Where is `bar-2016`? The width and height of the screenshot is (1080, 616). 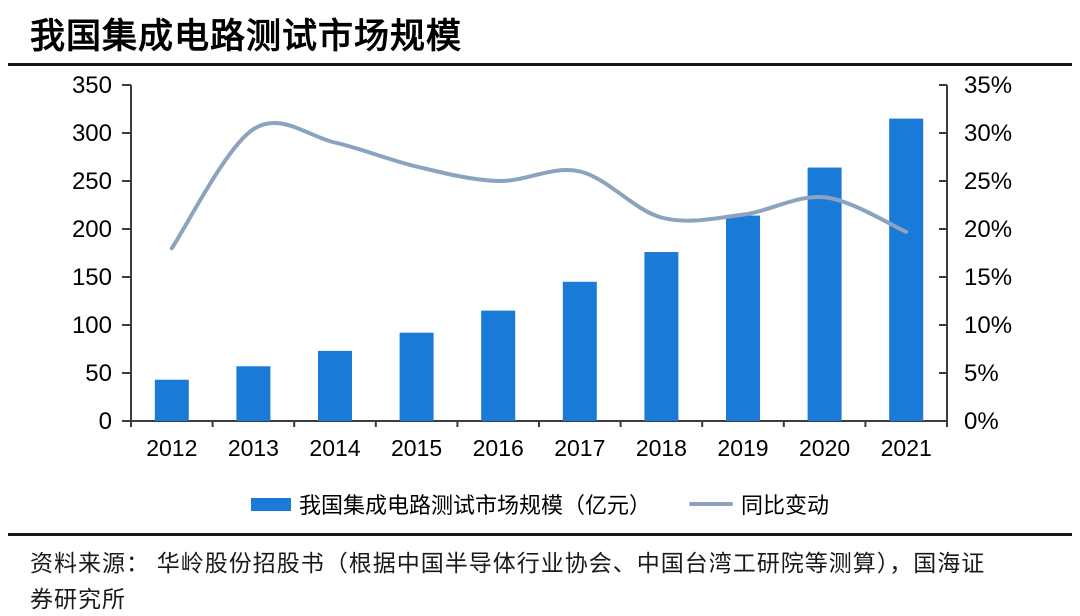 bar-2016 is located at coordinates (498, 365).